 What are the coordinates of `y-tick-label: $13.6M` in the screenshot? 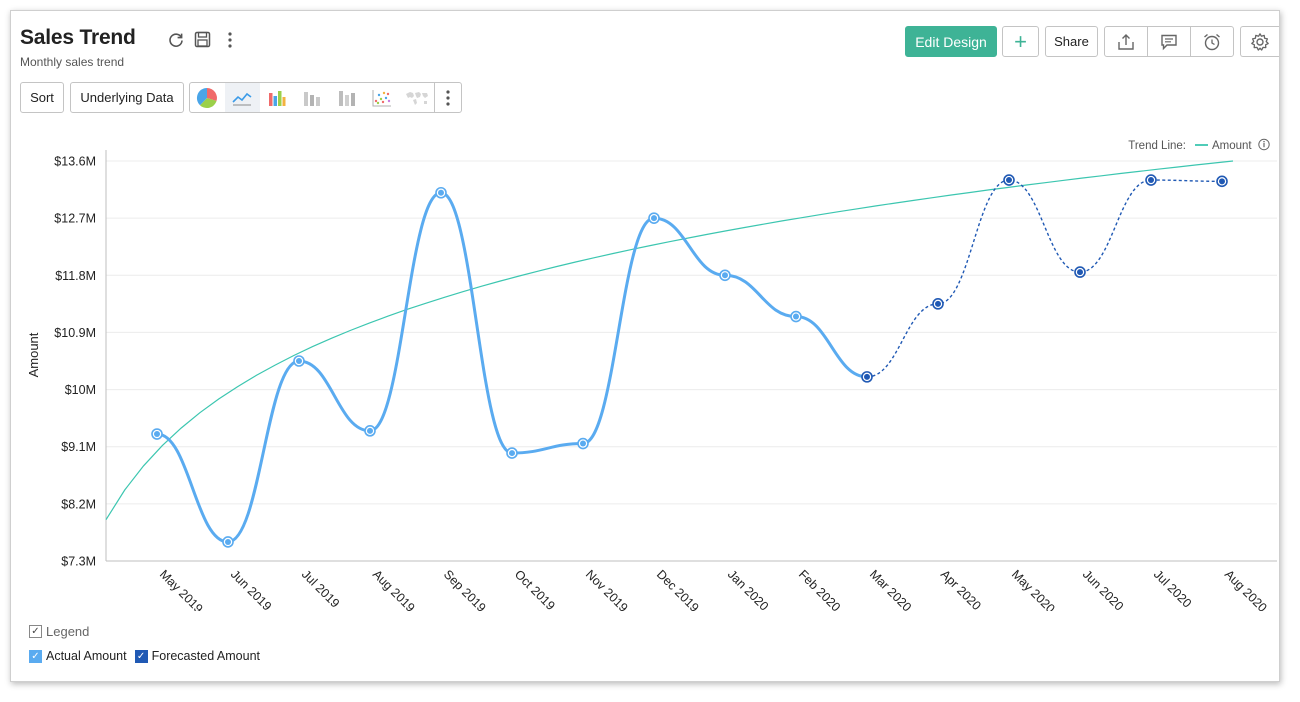 It's located at (75, 162).